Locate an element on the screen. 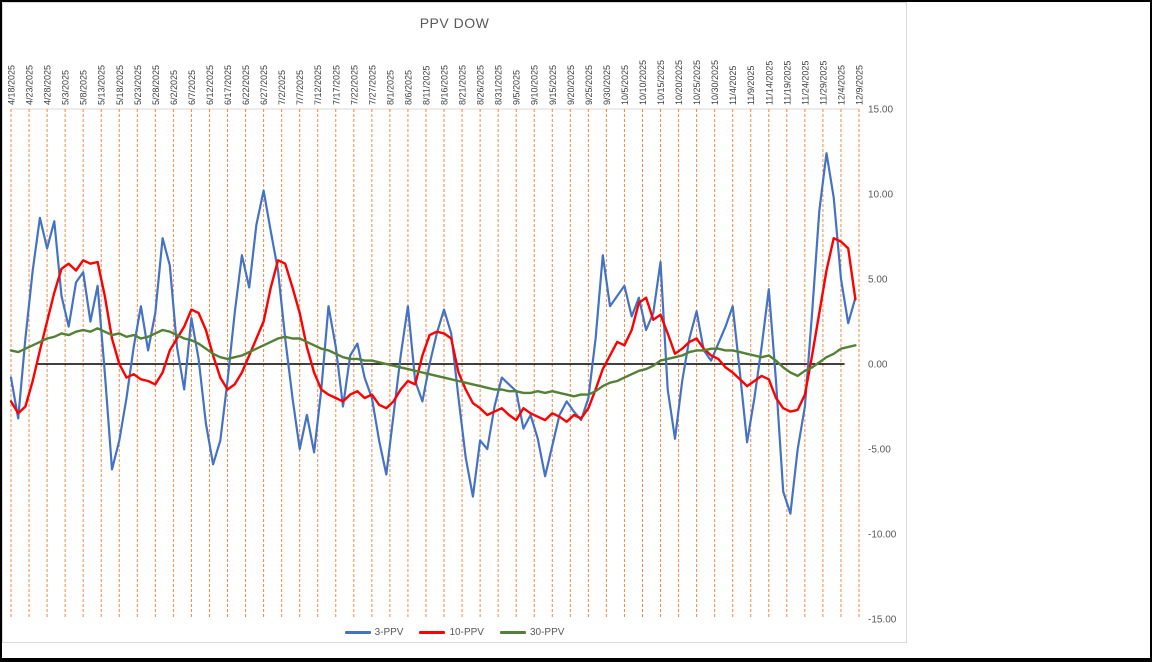 This screenshot has width=1152, height=662. svg-text: 11/19/2025 is located at coordinates (787, 83).